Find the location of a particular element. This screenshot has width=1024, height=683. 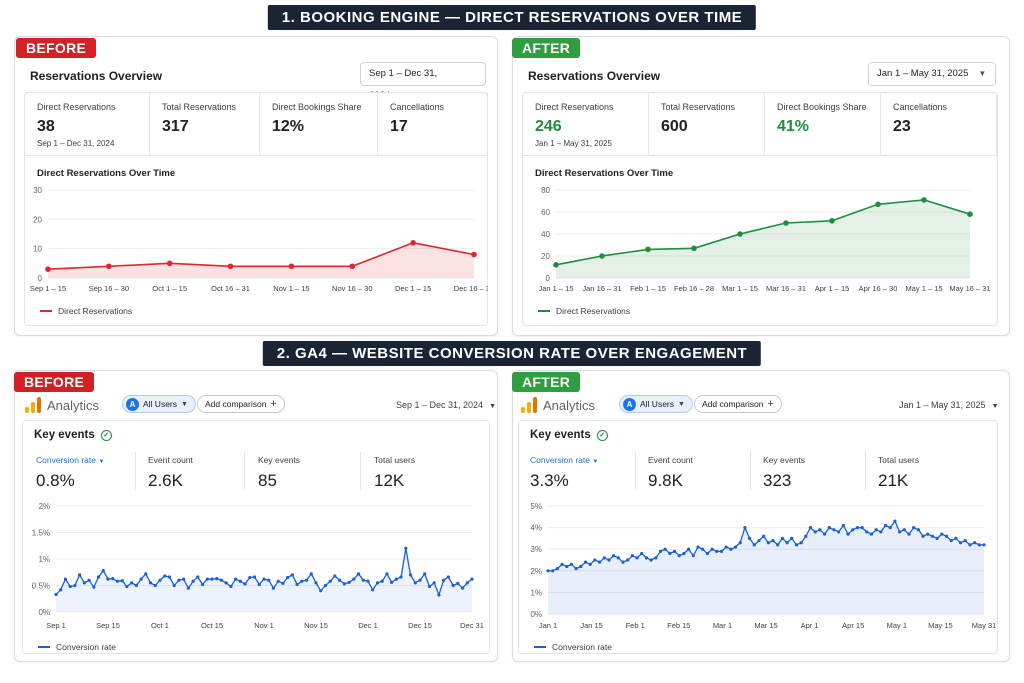

metric-event-count: Event count 9.8K is located at coordinates (670, 475).